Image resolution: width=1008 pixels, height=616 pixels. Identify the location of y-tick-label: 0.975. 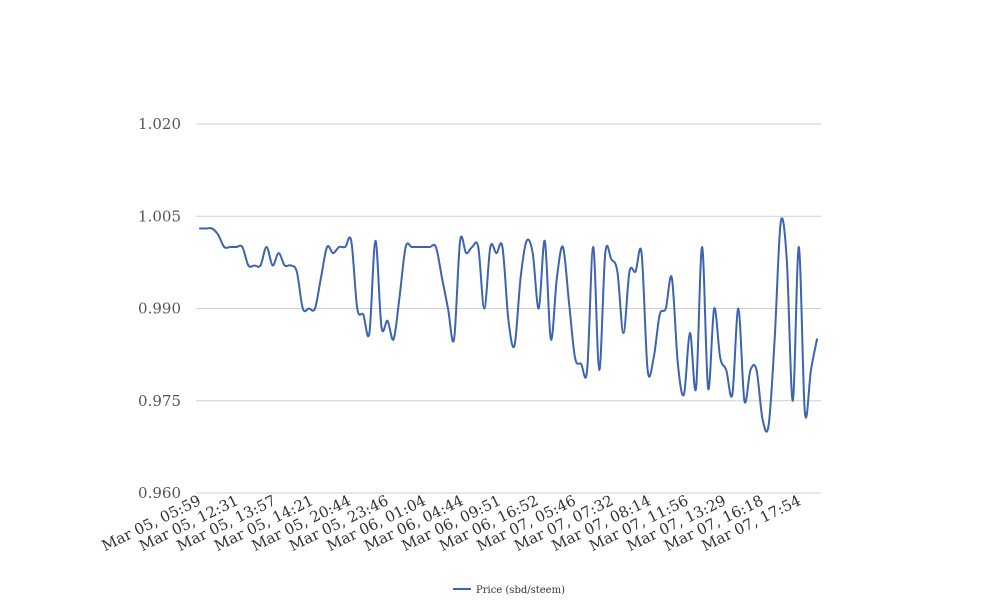
(159, 401).